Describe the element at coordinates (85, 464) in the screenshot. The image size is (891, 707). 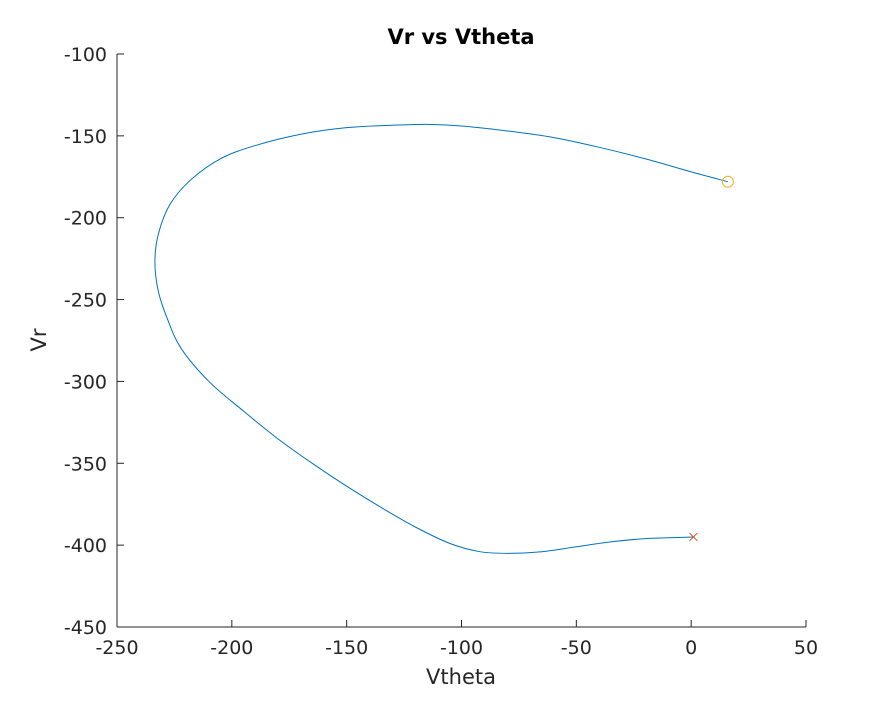
I see `y-tick-label: -350` at that location.